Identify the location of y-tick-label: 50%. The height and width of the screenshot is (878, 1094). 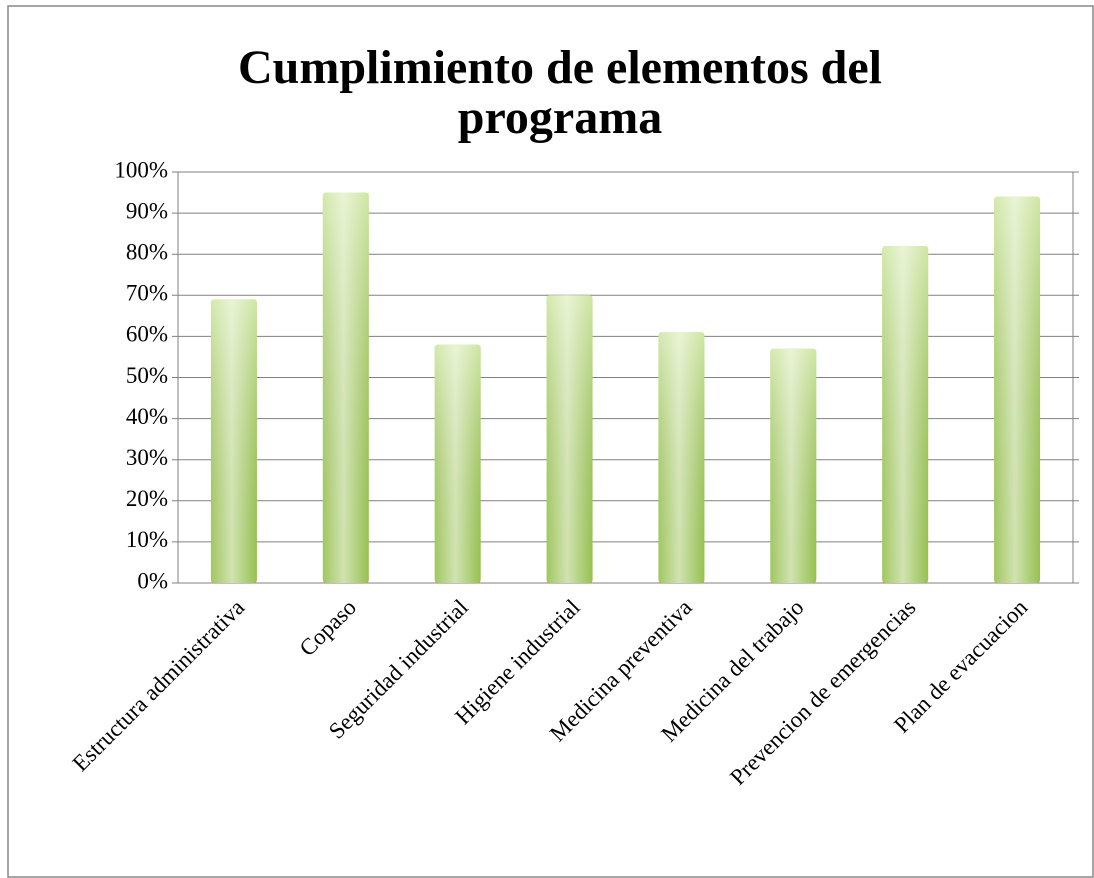
(147, 375).